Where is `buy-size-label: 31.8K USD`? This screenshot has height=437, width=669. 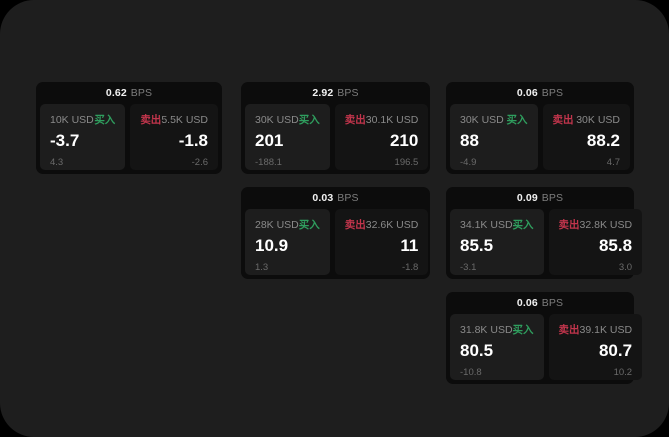
buy-size-label: 31.8K USD is located at coordinates (486, 329).